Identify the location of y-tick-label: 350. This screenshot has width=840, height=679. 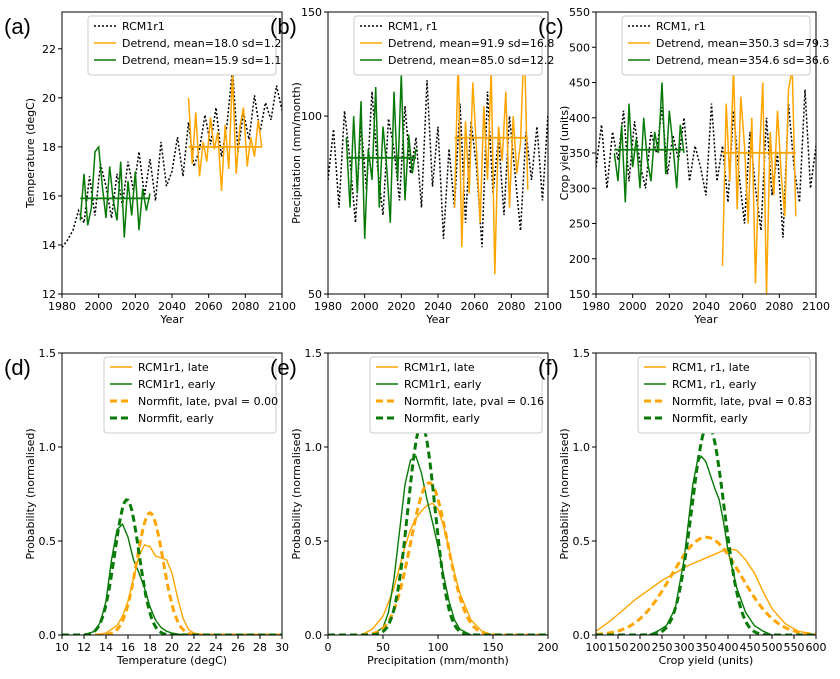
(579, 153).